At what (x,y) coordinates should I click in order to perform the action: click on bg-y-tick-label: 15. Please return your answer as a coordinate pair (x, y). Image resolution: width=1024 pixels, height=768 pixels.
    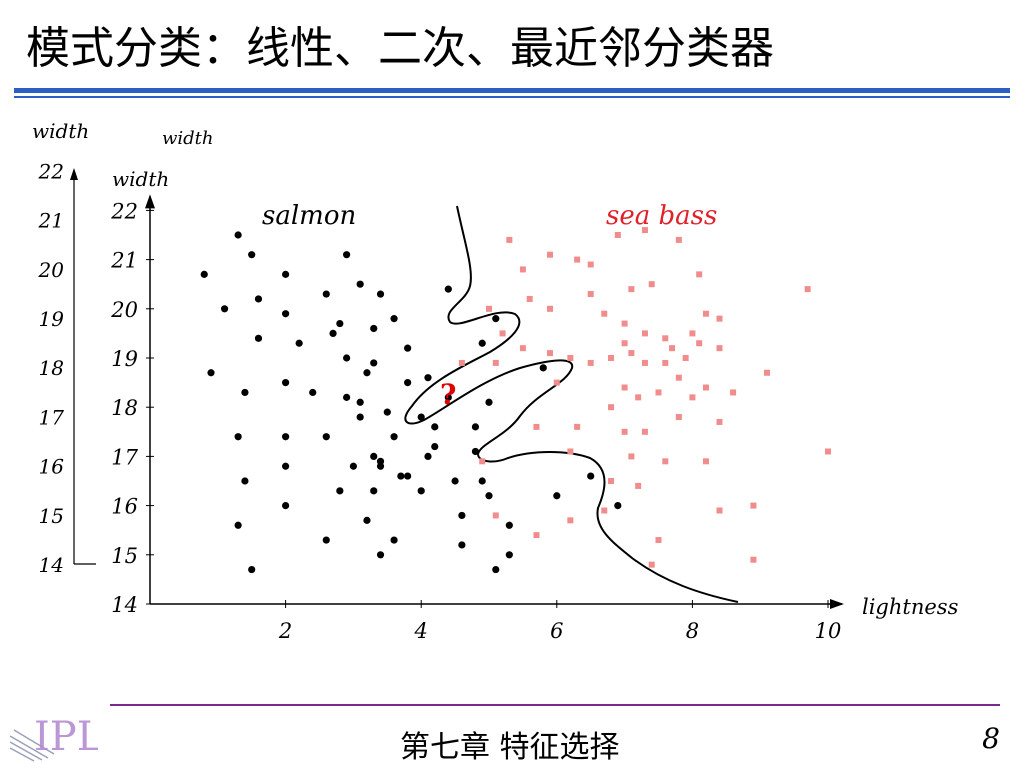
    Looking at the image, I should click on (51, 516).